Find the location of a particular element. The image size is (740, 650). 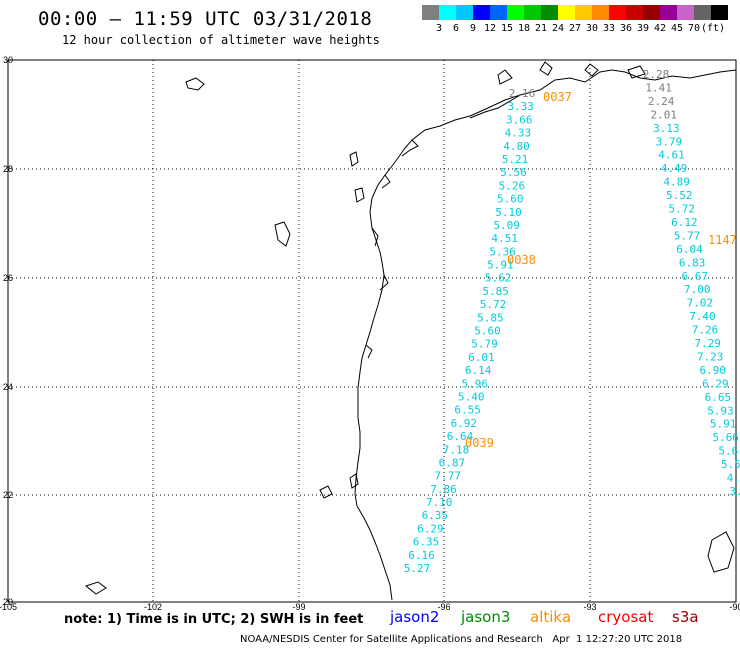

swh-value: 6.90 is located at coordinates (713, 370).